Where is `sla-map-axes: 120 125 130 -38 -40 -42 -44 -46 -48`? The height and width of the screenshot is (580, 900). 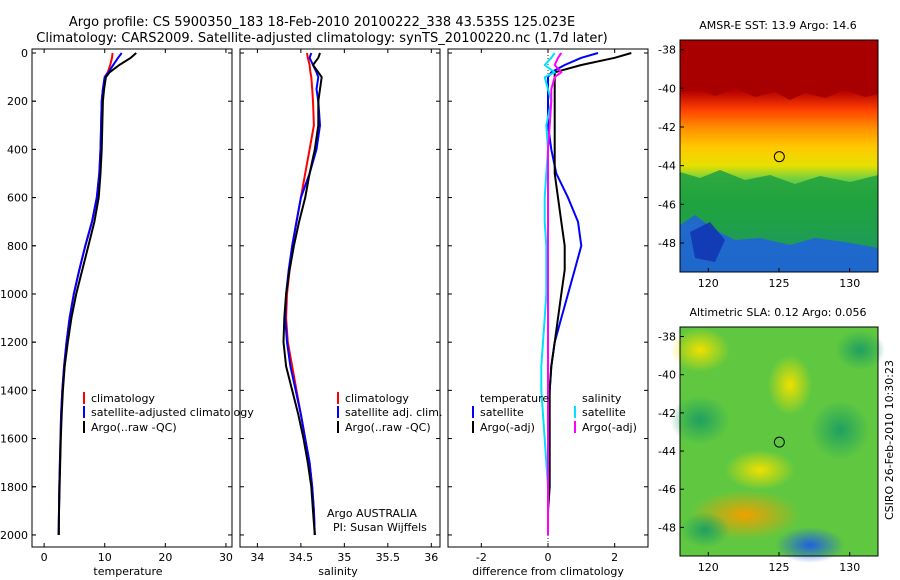
sla-map-axes: 120 125 130 -38 -40 -42 -44 -46 -48 is located at coordinates (759, 452).